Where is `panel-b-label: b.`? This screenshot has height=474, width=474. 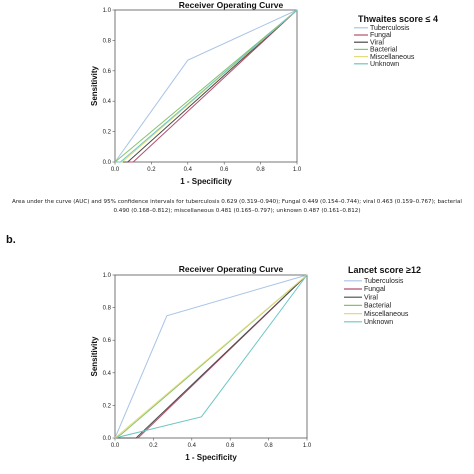 panel-b-label: b. is located at coordinates (11, 240).